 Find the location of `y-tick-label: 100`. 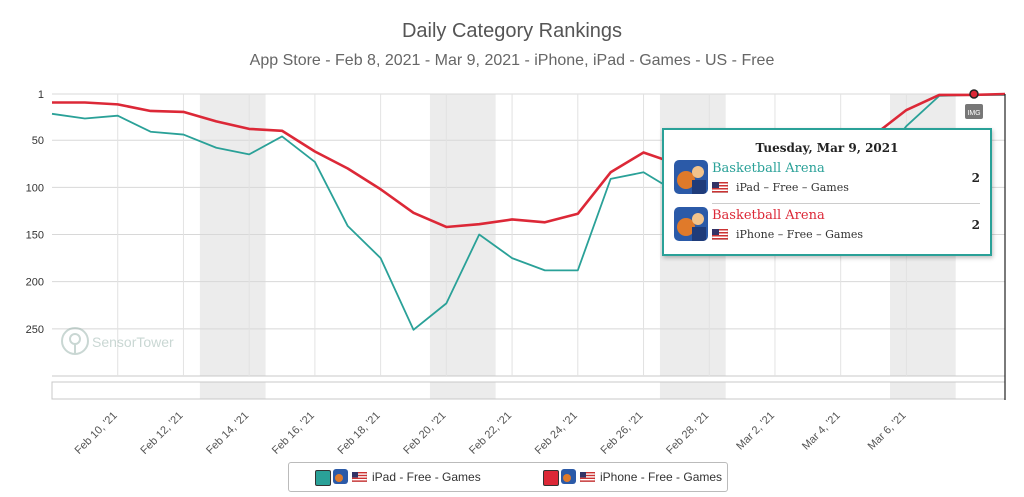

y-tick-label: 100 is located at coordinates (35, 188).